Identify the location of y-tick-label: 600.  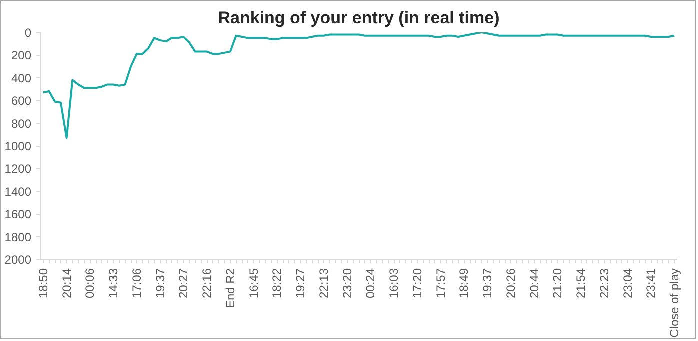
(21, 101).